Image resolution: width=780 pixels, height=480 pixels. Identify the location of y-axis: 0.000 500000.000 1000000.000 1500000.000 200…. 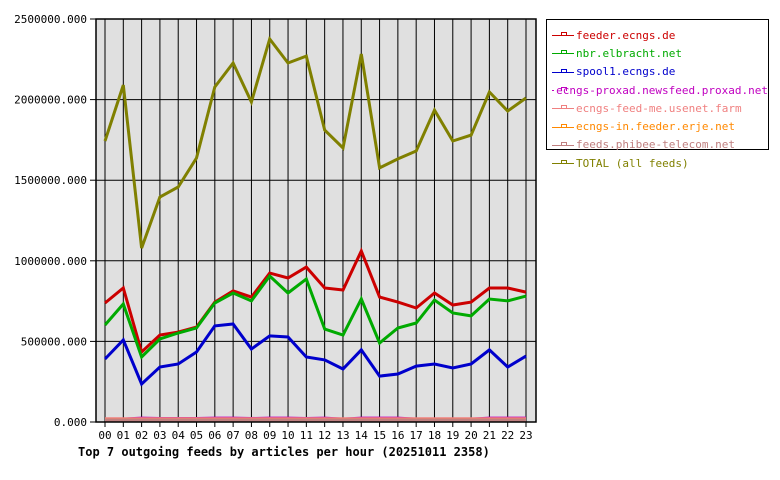
(55, 221).